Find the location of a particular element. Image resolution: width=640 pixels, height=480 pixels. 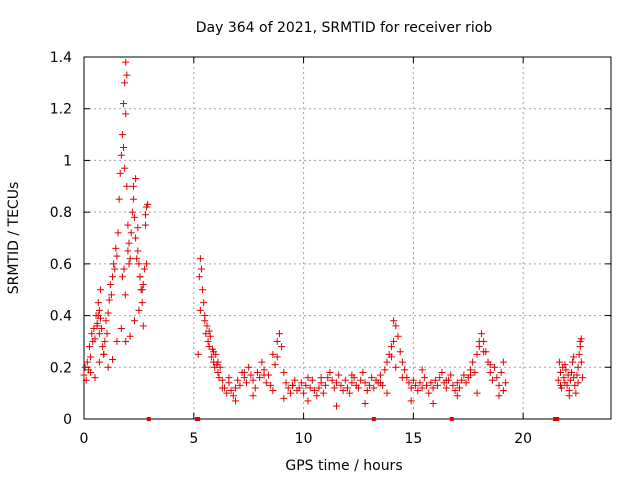

y-tick-label: 1.4 is located at coordinates (61, 58).